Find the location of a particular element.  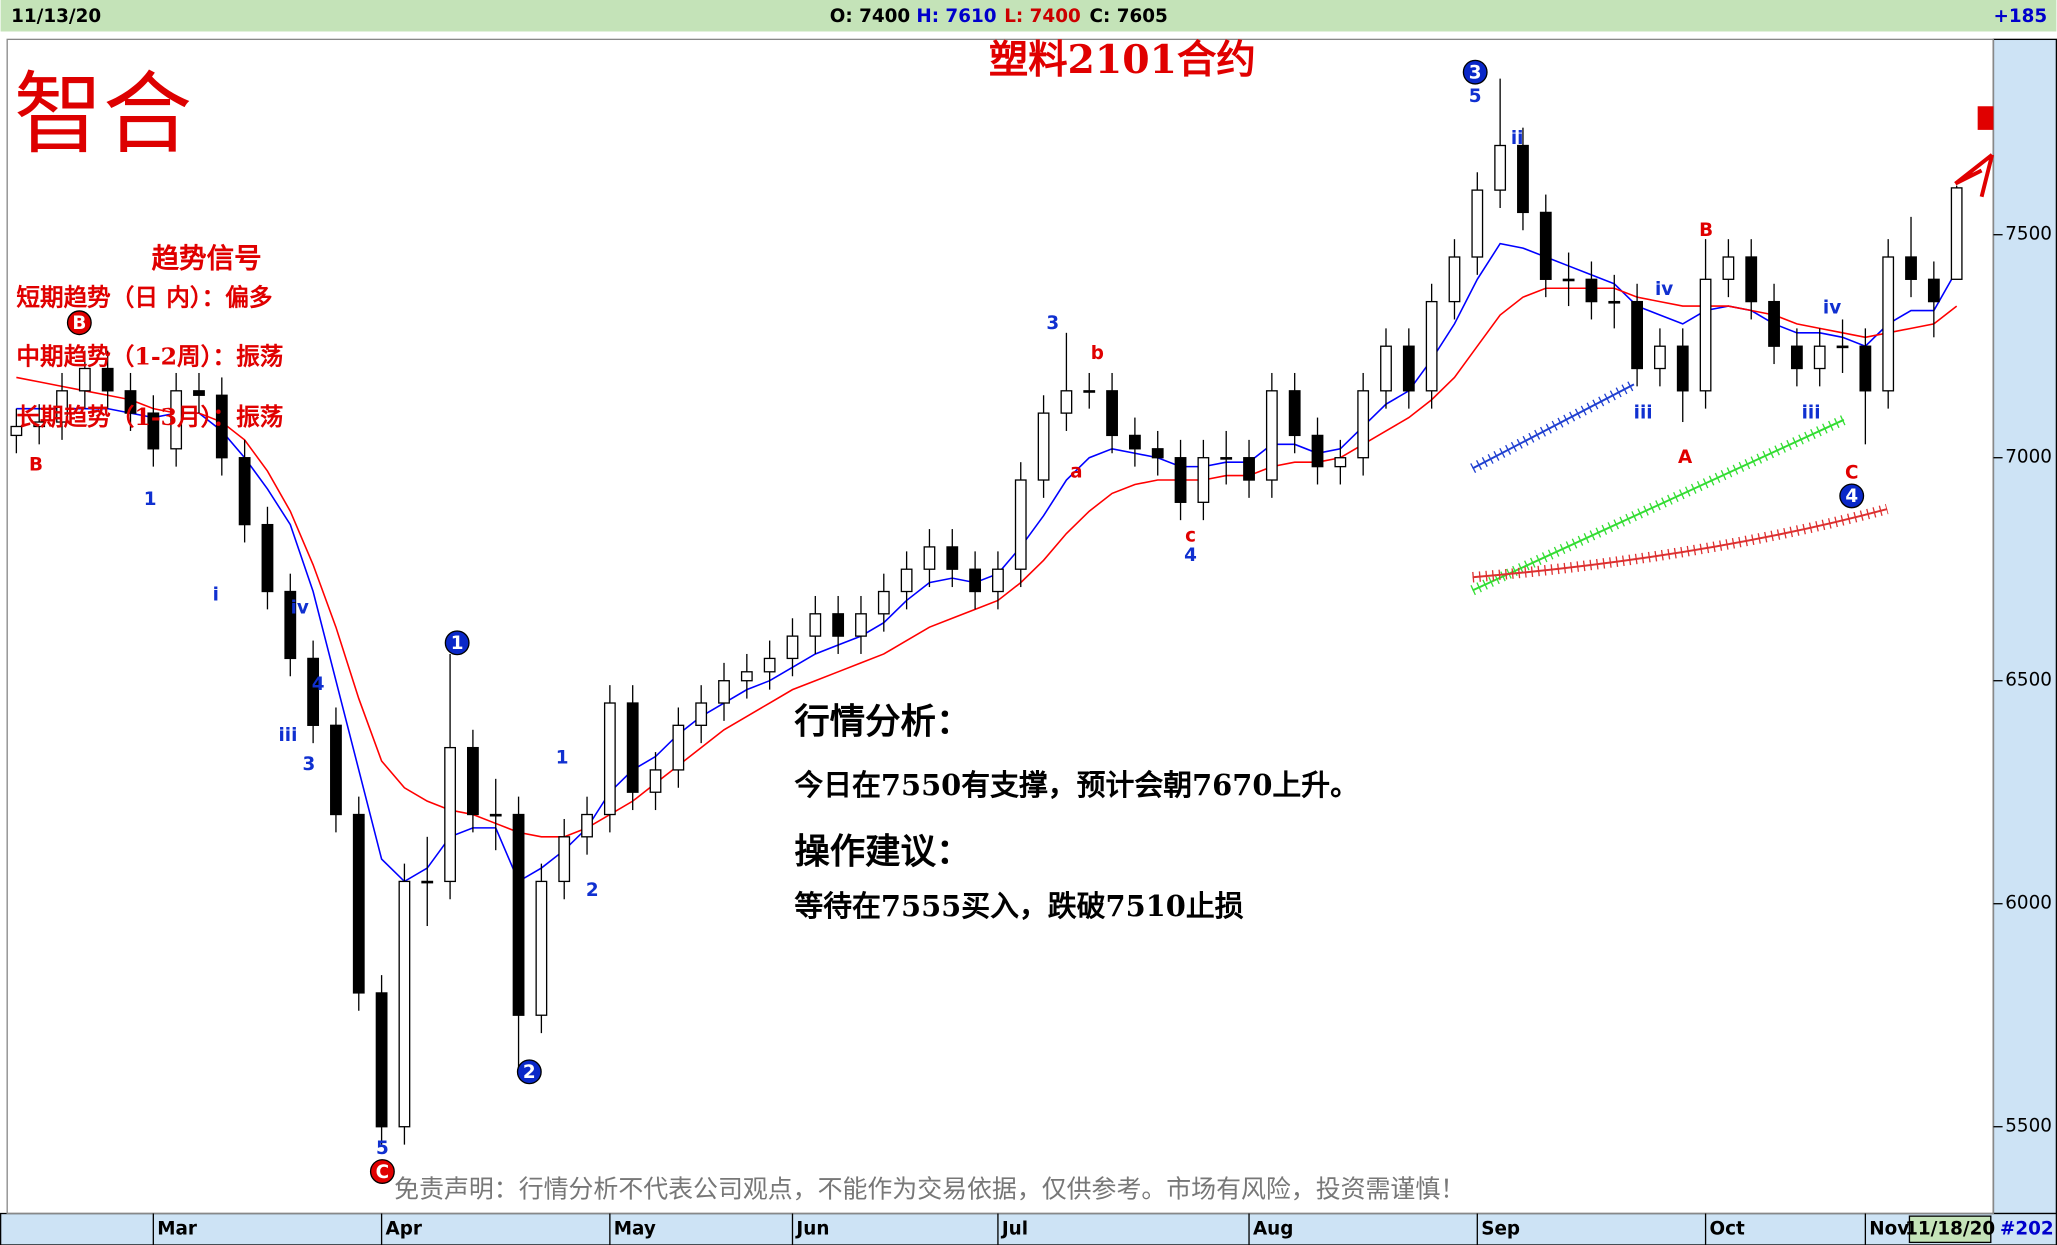

wave-label: i is located at coordinates (216, 595).